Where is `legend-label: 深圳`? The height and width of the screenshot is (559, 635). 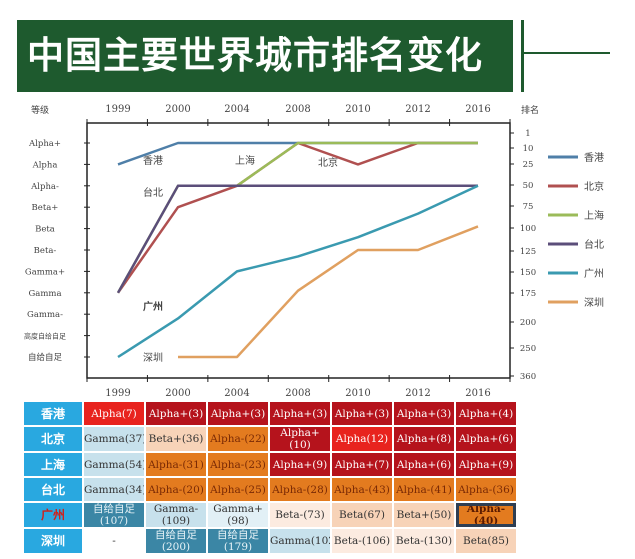
legend-label: 深圳 is located at coordinates (594, 303).